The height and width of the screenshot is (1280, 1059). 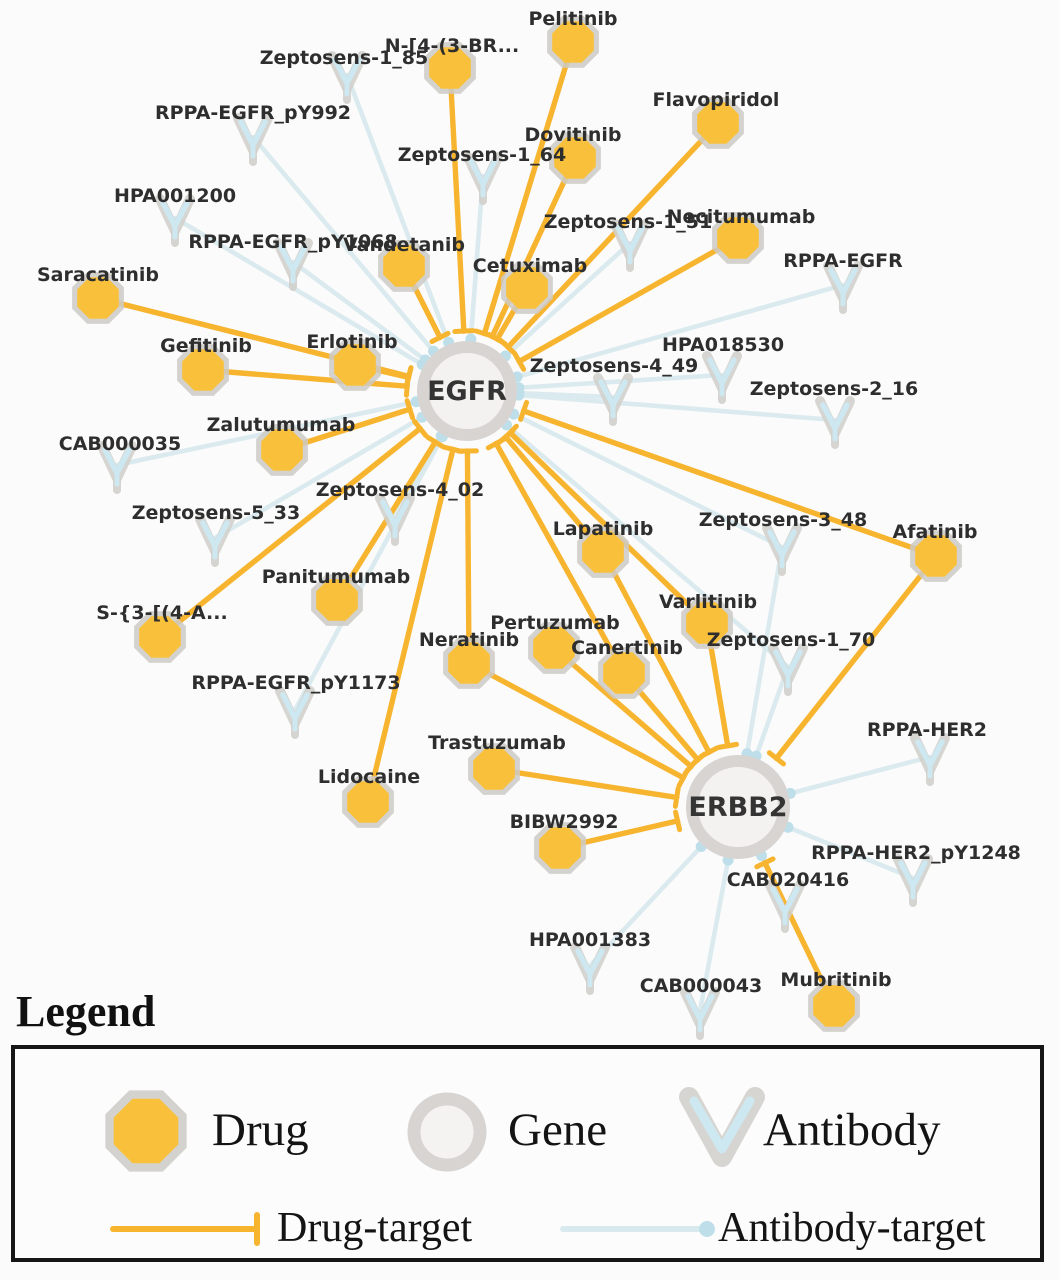 I want to click on saracatinib-label: Saracatinib, so click(x=98, y=275).